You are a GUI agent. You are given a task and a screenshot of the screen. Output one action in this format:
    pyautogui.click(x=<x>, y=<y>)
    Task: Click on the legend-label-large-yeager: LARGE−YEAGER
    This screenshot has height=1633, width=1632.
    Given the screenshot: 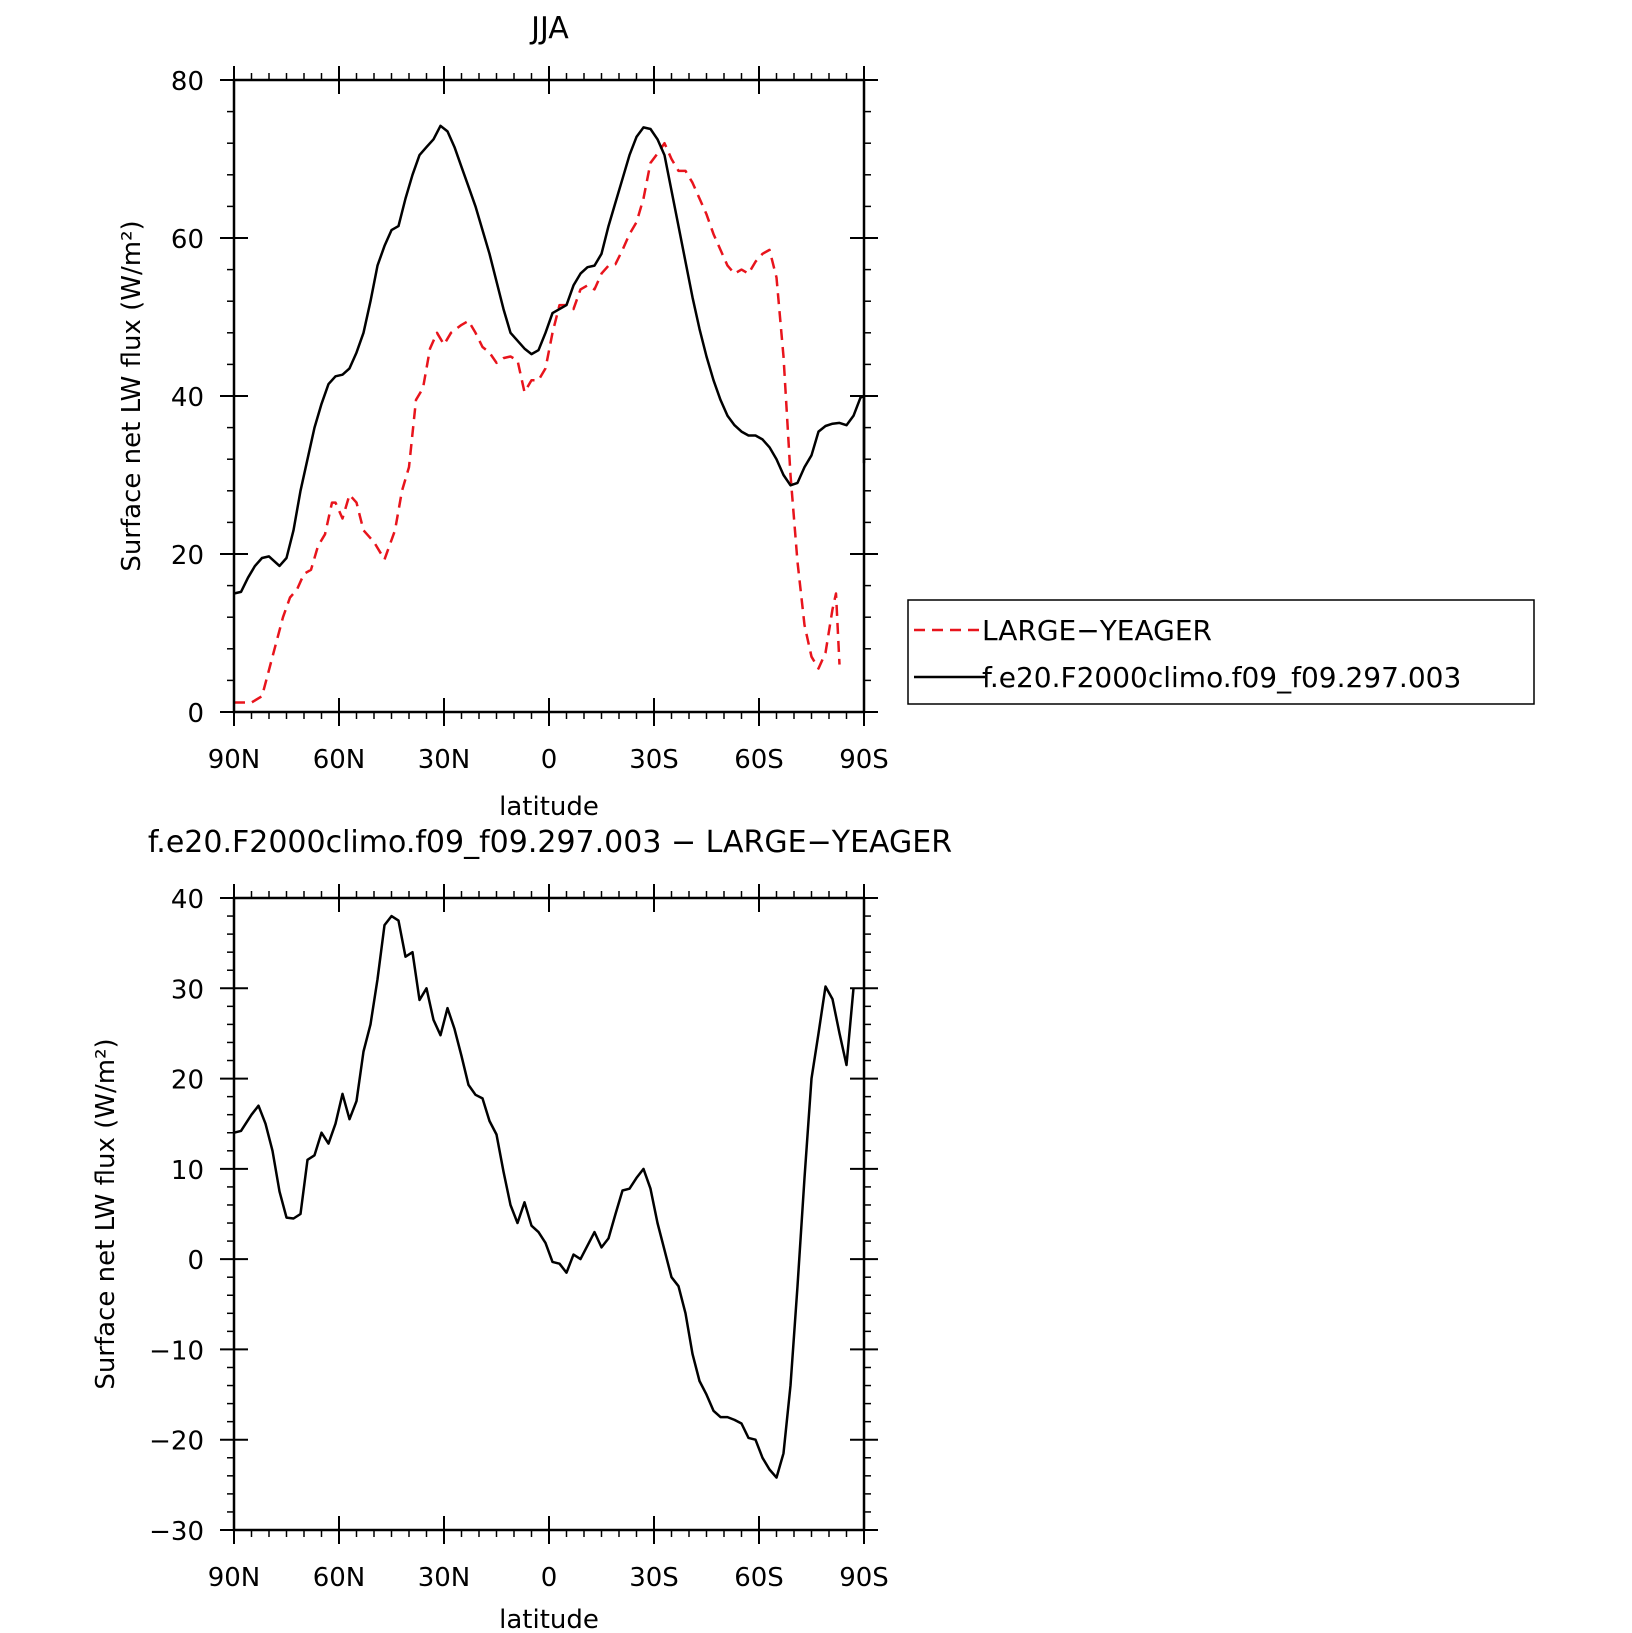 What is the action you would take?
    pyautogui.click(x=1097, y=630)
    